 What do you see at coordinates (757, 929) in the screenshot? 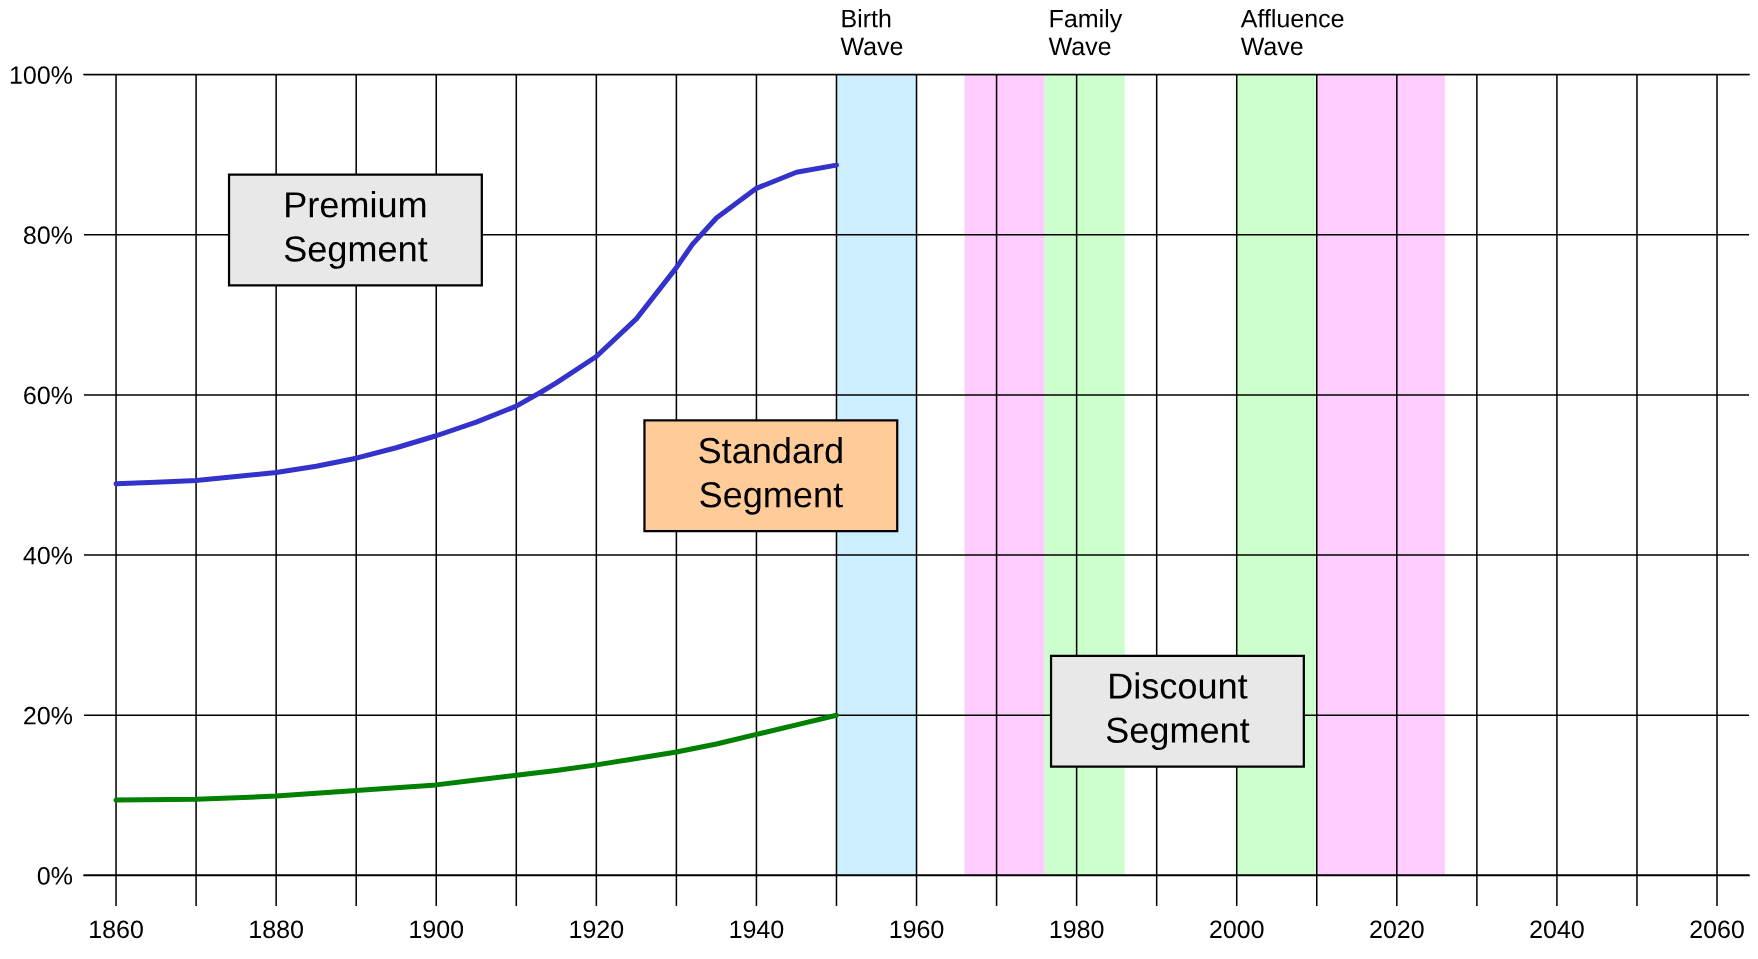
I see `x-tick-label: 1940` at bounding box center [757, 929].